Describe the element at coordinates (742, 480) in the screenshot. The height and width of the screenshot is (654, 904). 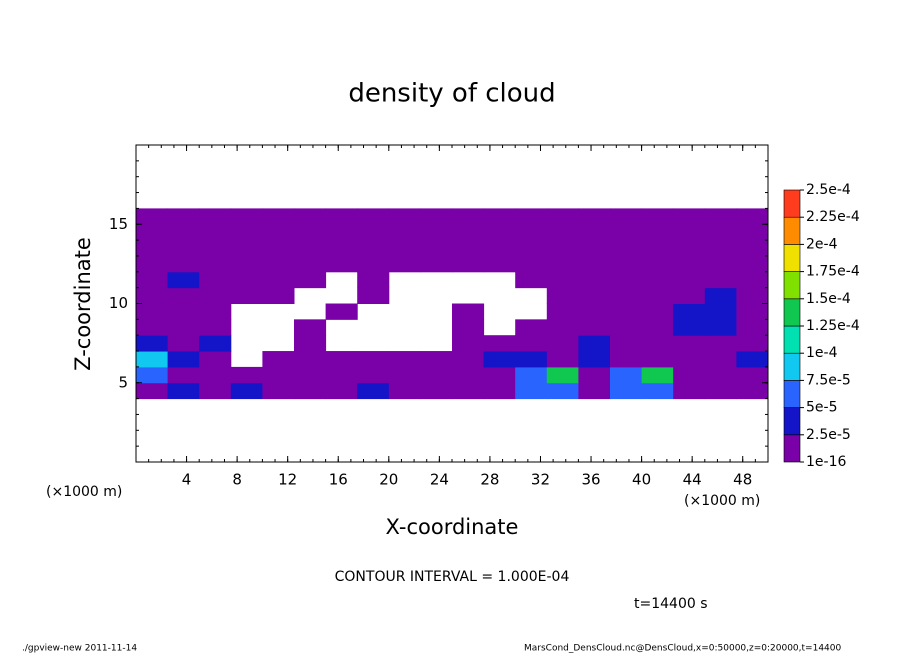
I see `x-tick-label: 48` at that location.